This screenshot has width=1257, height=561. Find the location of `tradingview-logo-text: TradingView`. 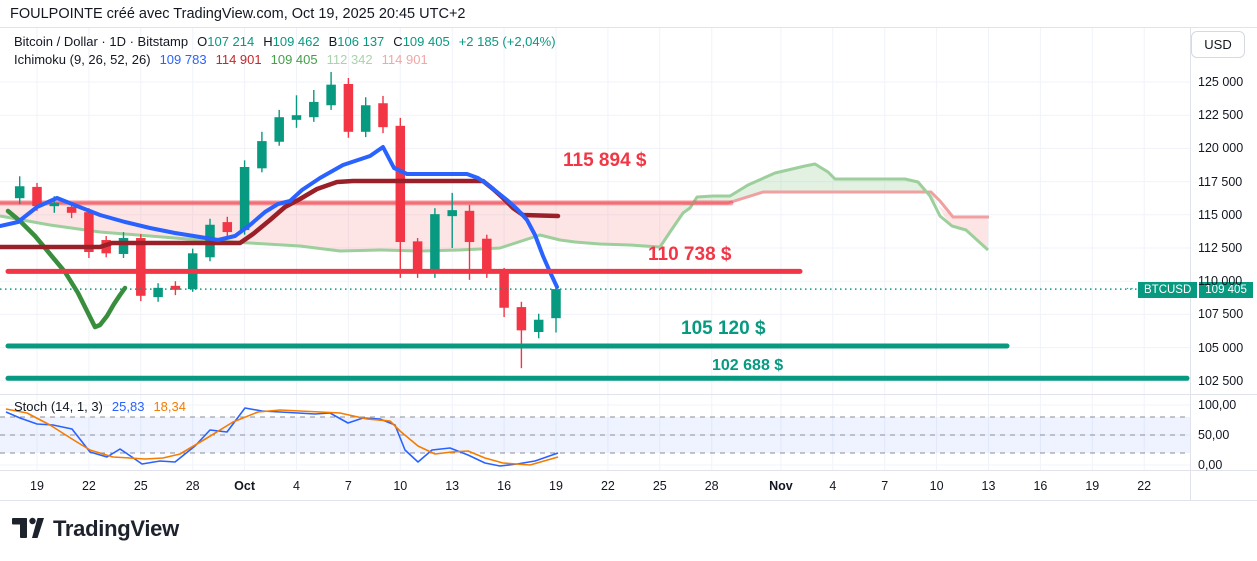

tradingview-logo-text: TradingView is located at coordinates (116, 528).